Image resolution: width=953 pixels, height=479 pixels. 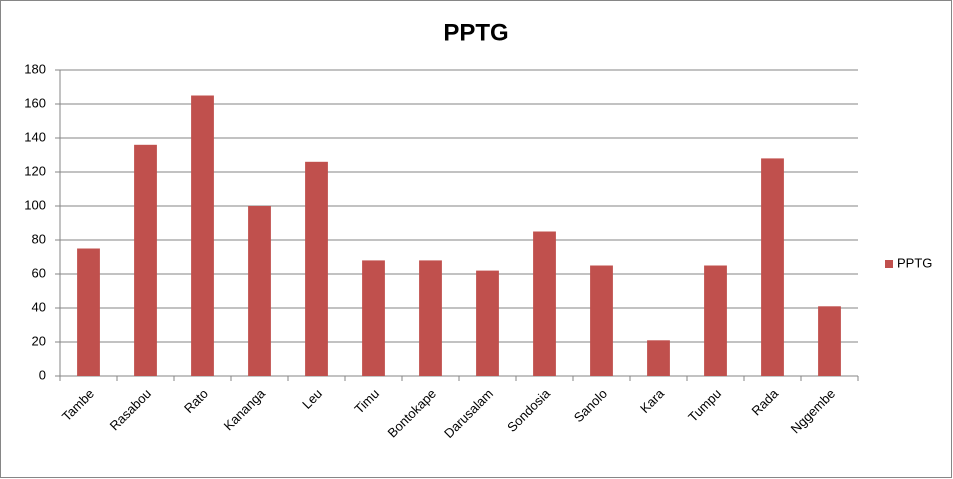 What do you see at coordinates (39, 340) in the screenshot?
I see `y-tick-label: 20` at bounding box center [39, 340].